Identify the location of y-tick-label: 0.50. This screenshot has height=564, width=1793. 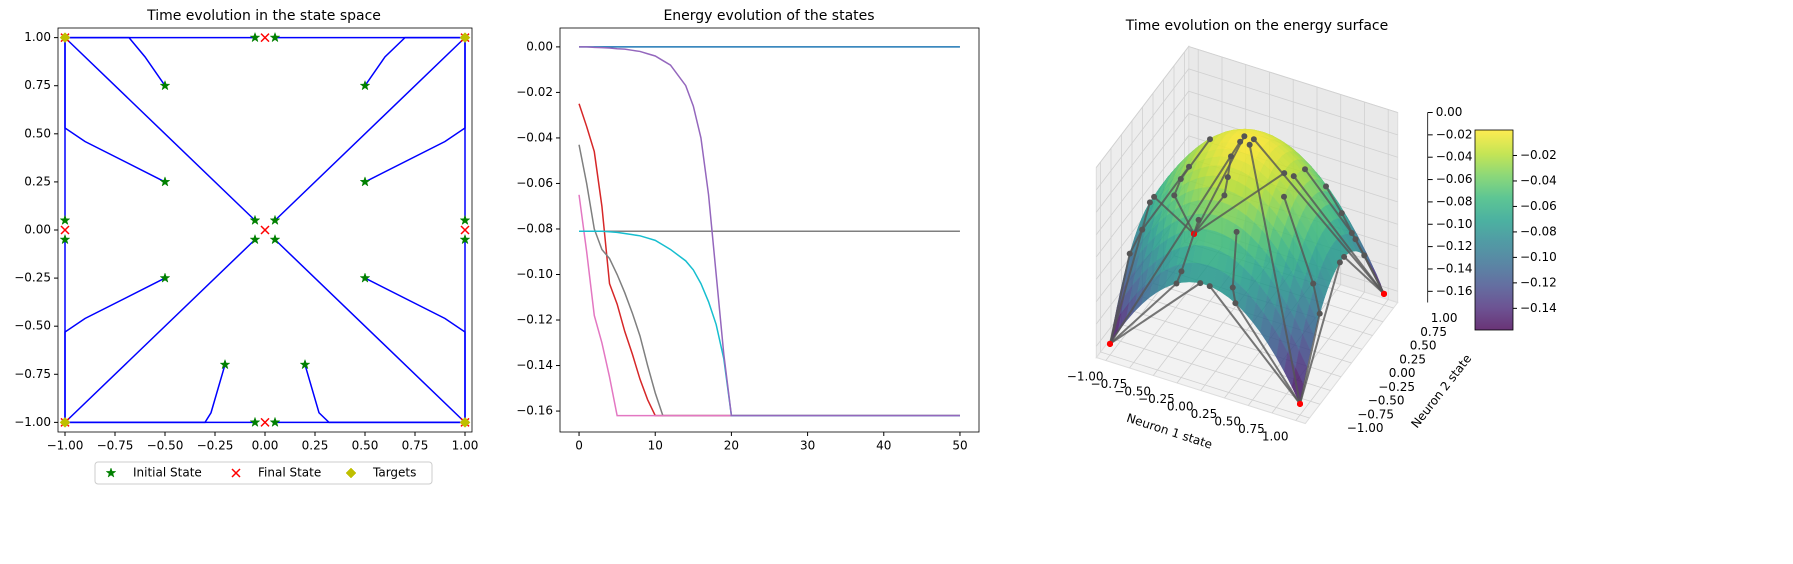
(1423, 346).